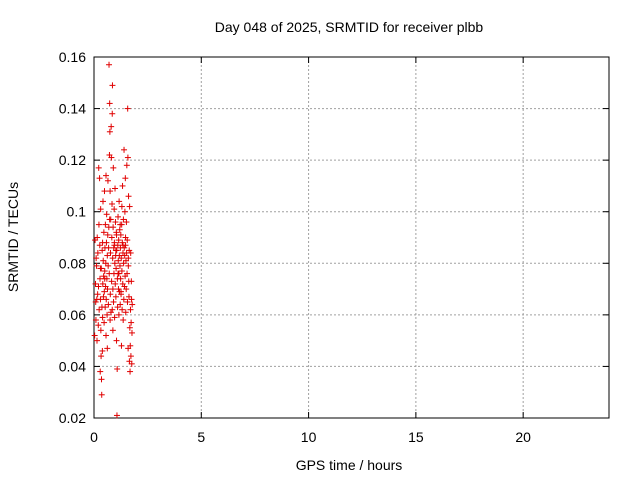 This screenshot has width=640, height=480. I want to click on data-points, so click(113, 240).